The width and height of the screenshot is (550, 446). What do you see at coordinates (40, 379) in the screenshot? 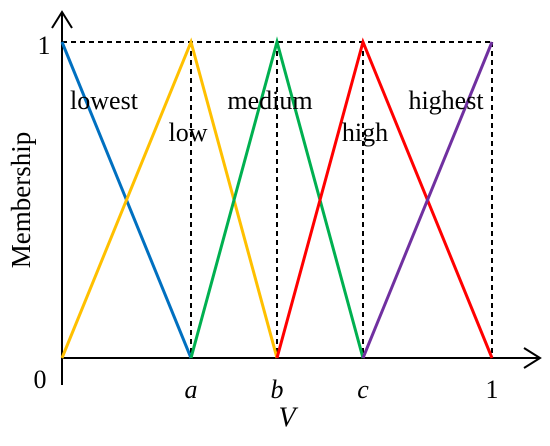
I see `y-tick-label: 0` at bounding box center [40, 379].